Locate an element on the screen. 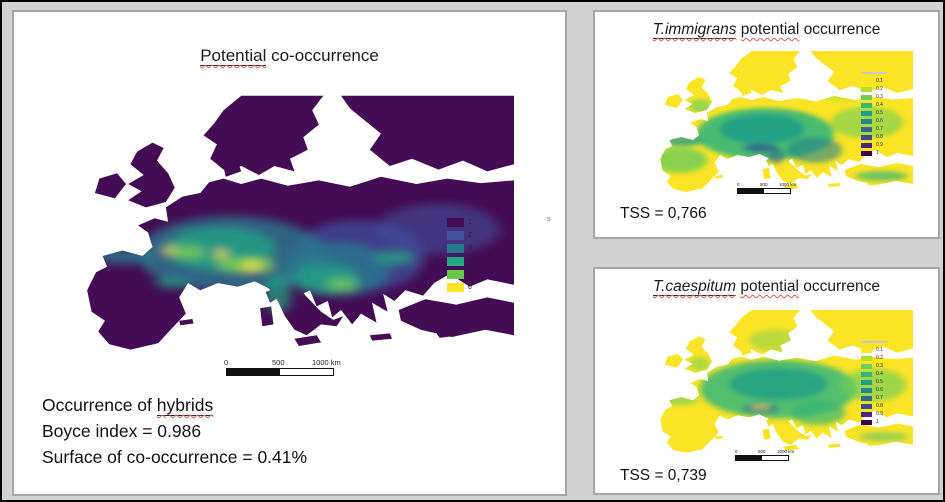  legend-item: 3 is located at coordinates (459, 248).